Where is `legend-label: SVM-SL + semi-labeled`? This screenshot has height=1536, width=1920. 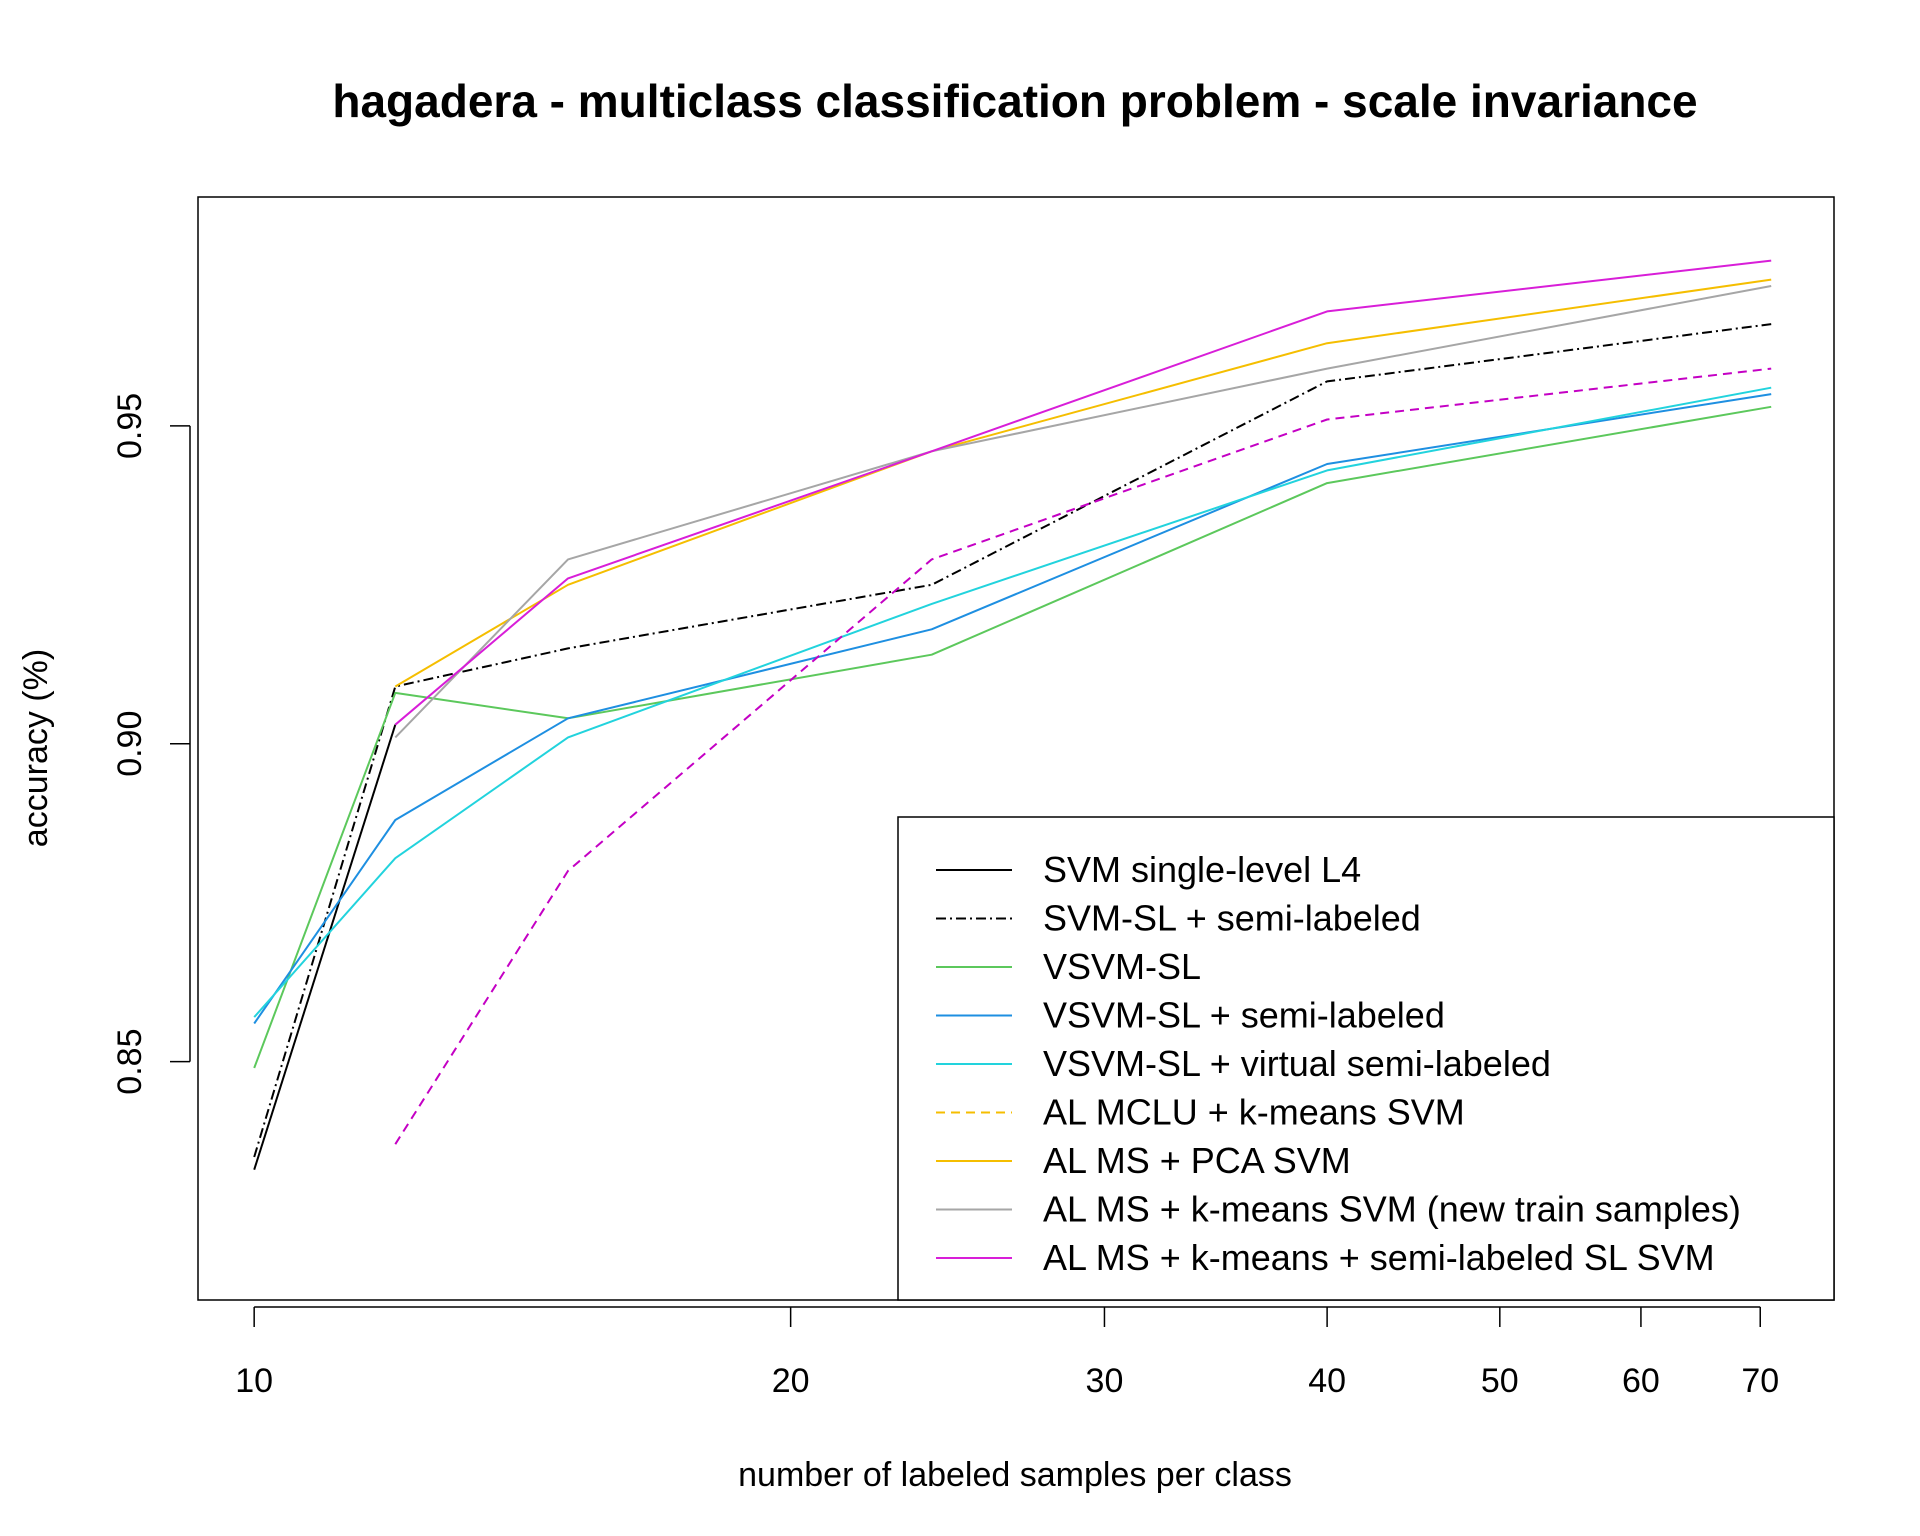 legend-label: SVM-SL + semi-labeled is located at coordinates (1232, 918).